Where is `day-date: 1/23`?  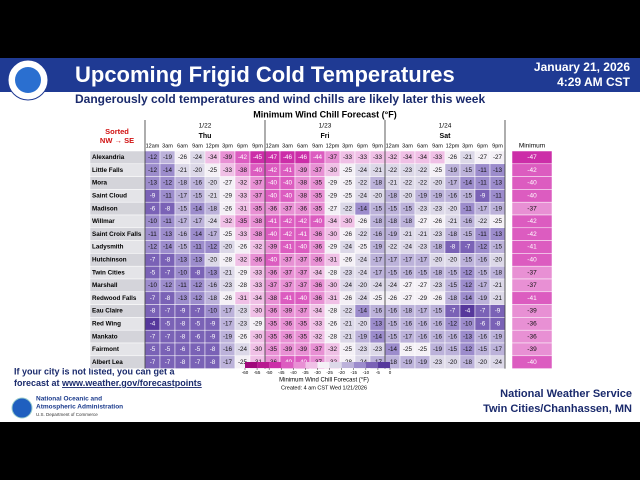 day-date: 1/23 is located at coordinates (325, 126).